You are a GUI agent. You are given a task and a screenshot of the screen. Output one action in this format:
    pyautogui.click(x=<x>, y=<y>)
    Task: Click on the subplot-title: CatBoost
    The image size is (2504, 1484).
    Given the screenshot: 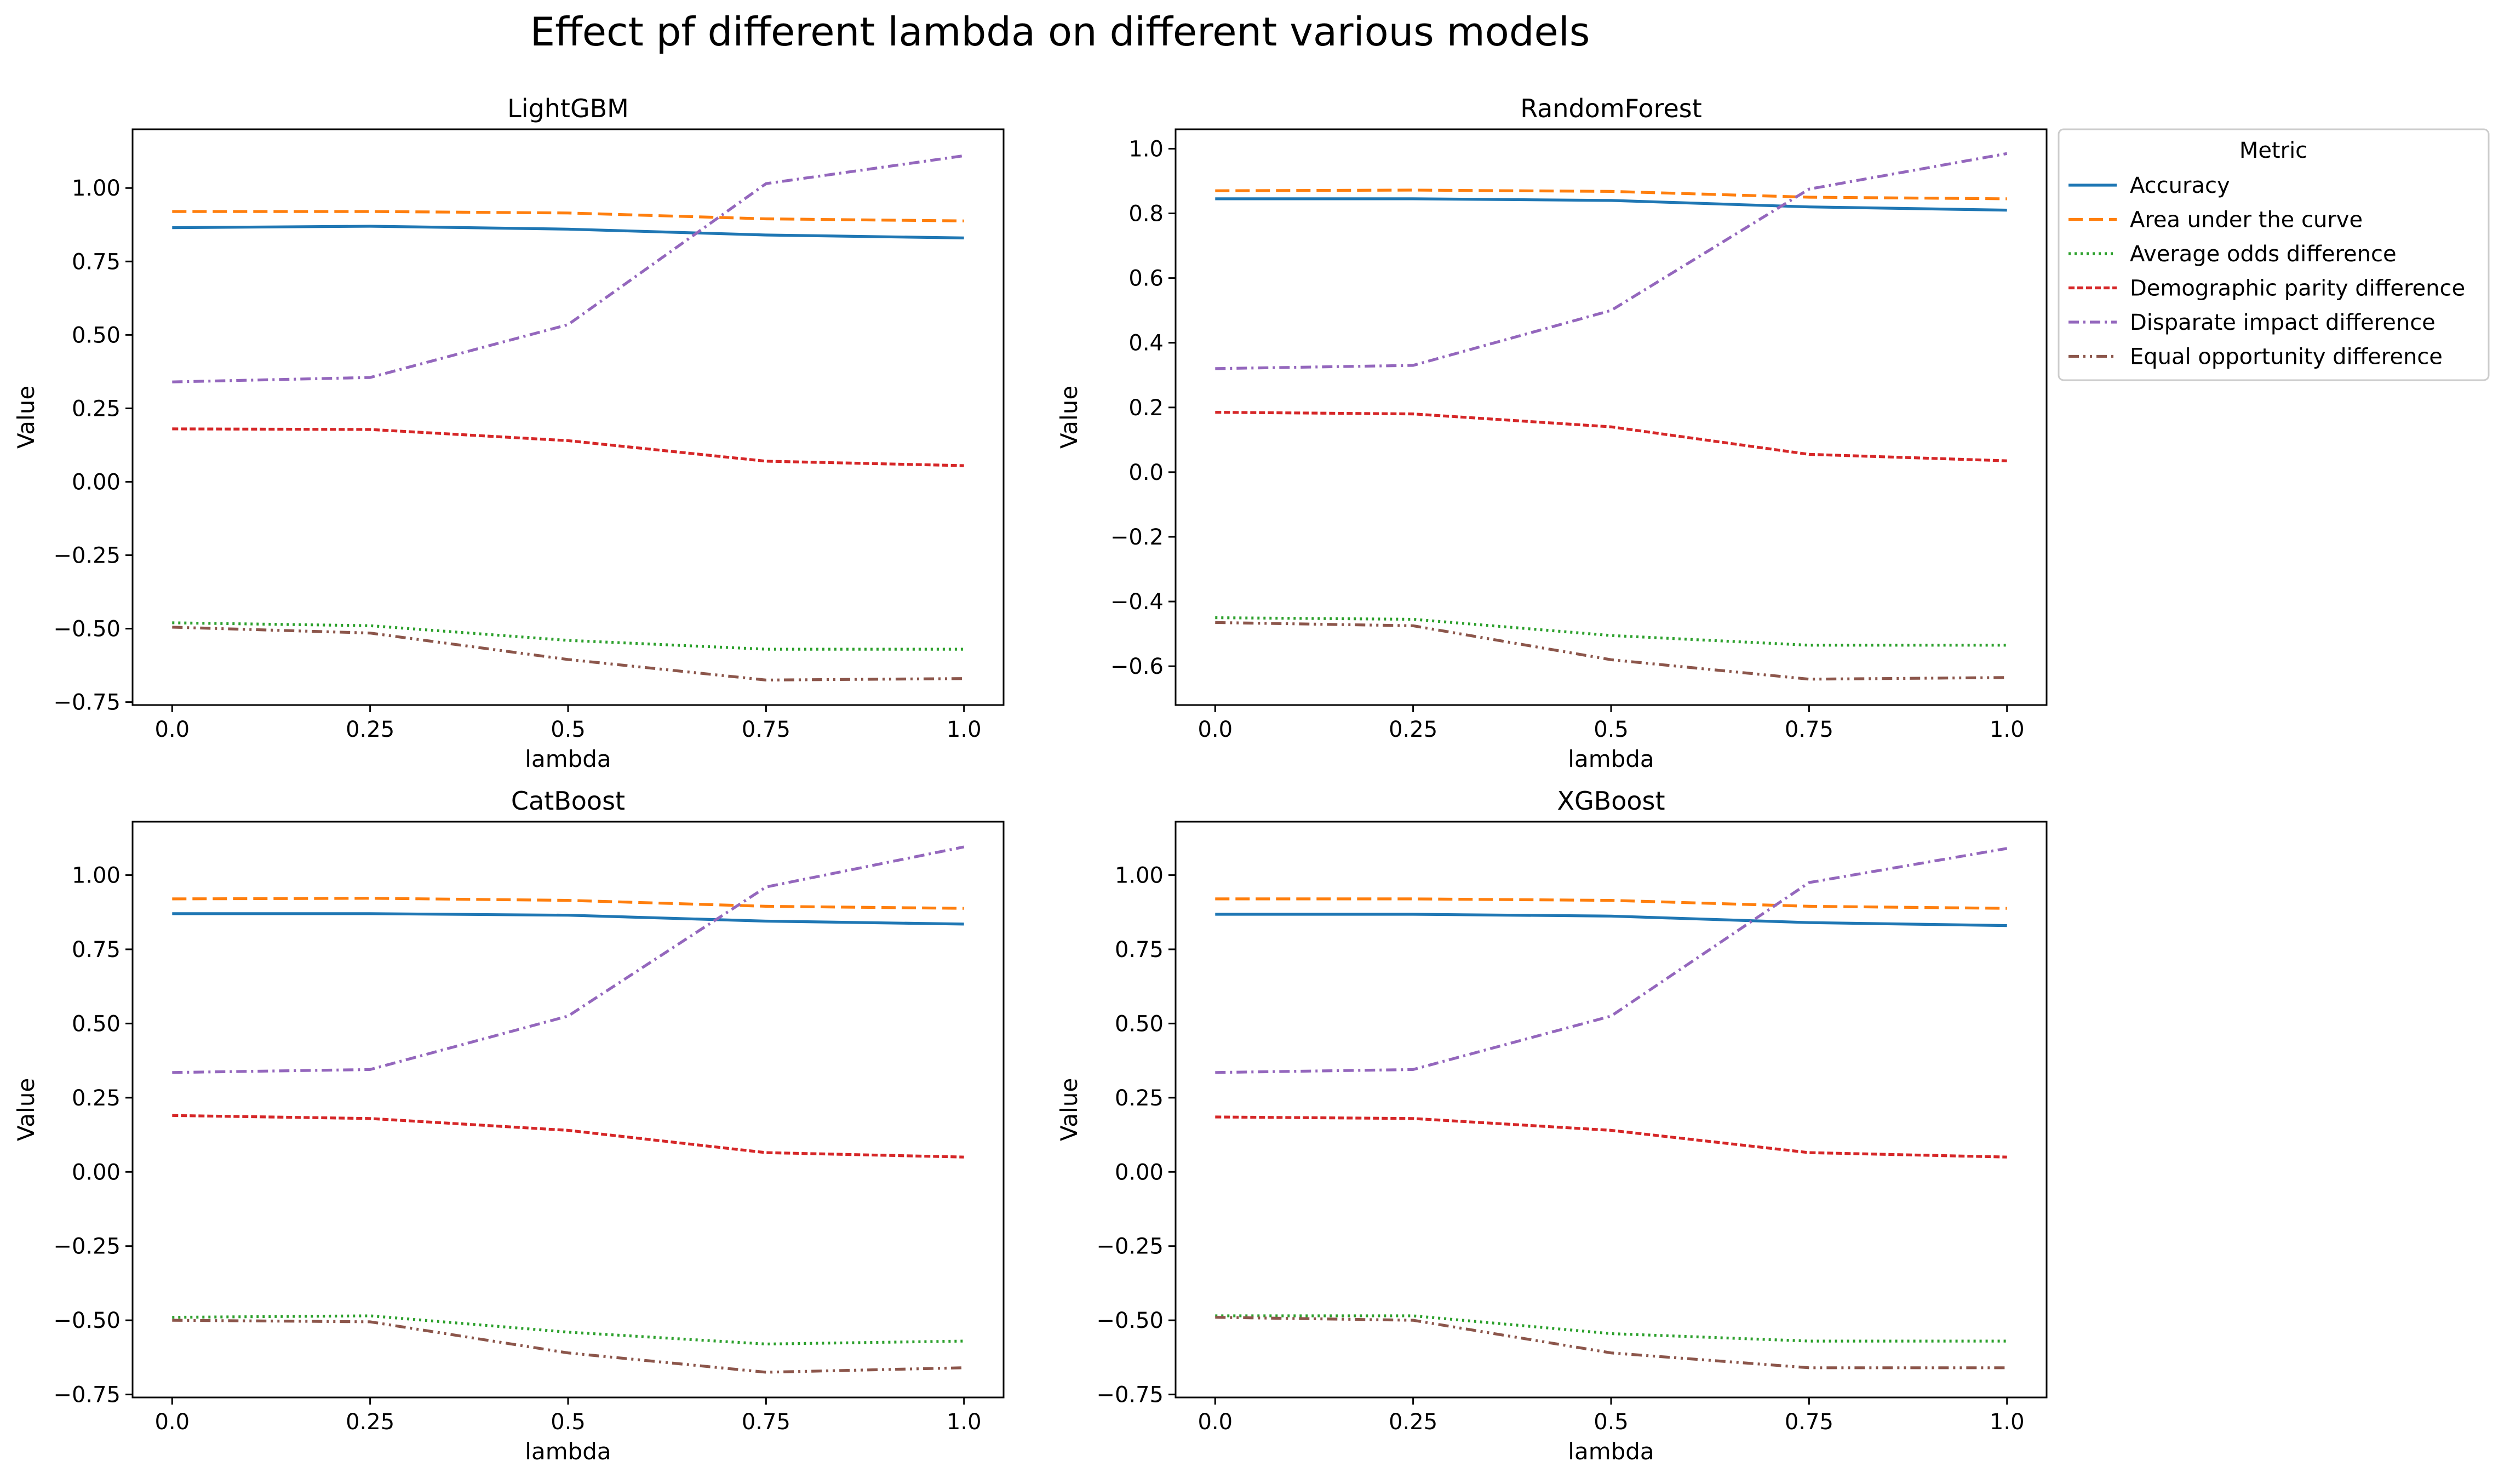 What is the action you would take?
    pyautogui.click(x=568, y=801)
    